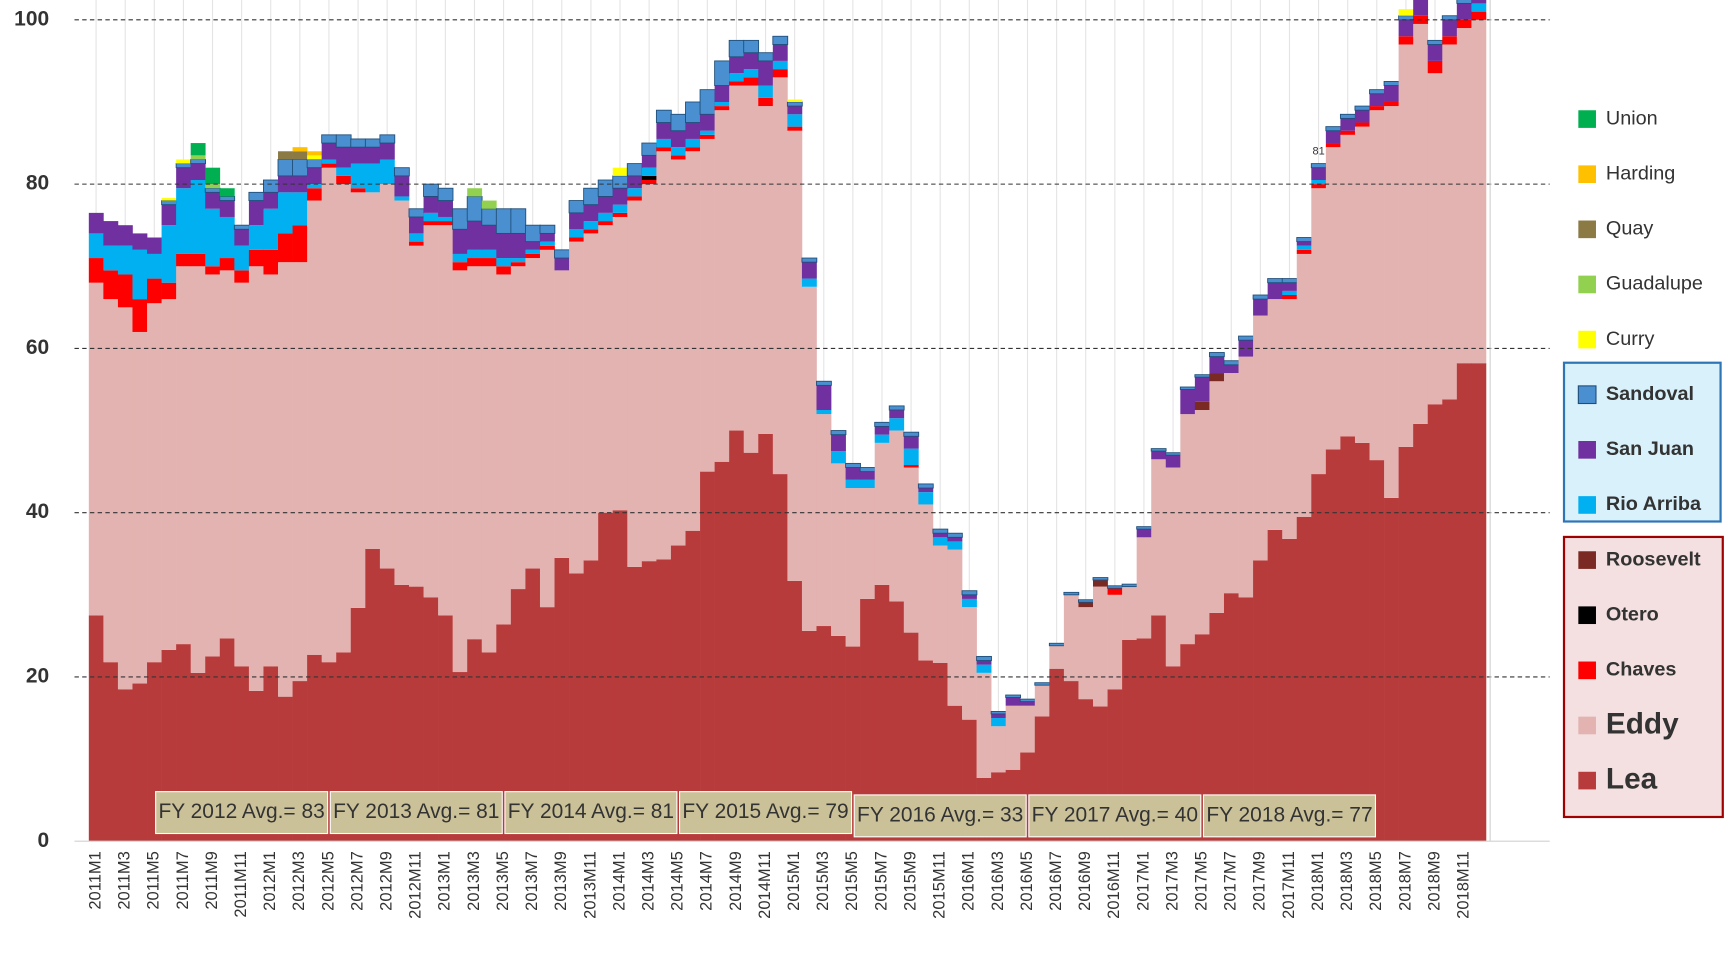 The height and width of the screenshot is (957, 1730). What do you see at coordinates (1317, 881) in the screenshot?
I see `x-tick-label: 2018M1` at bounding box center [1317, 881].